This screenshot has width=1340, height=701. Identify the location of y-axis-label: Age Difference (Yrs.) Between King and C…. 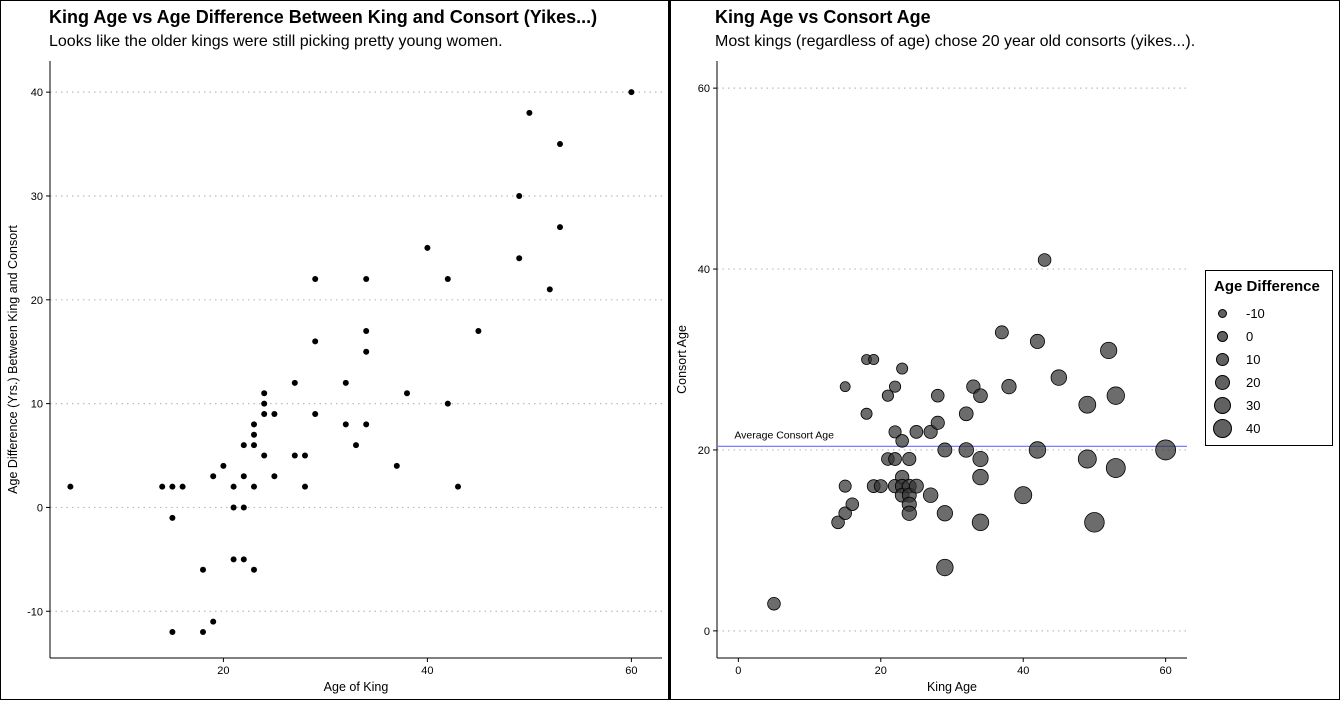
(13, 359).